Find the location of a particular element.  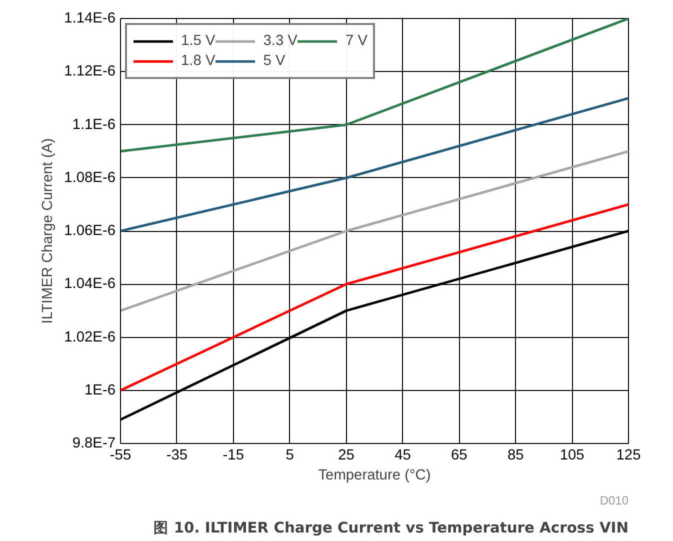

text: D010 is located at coordinates (614, 501).